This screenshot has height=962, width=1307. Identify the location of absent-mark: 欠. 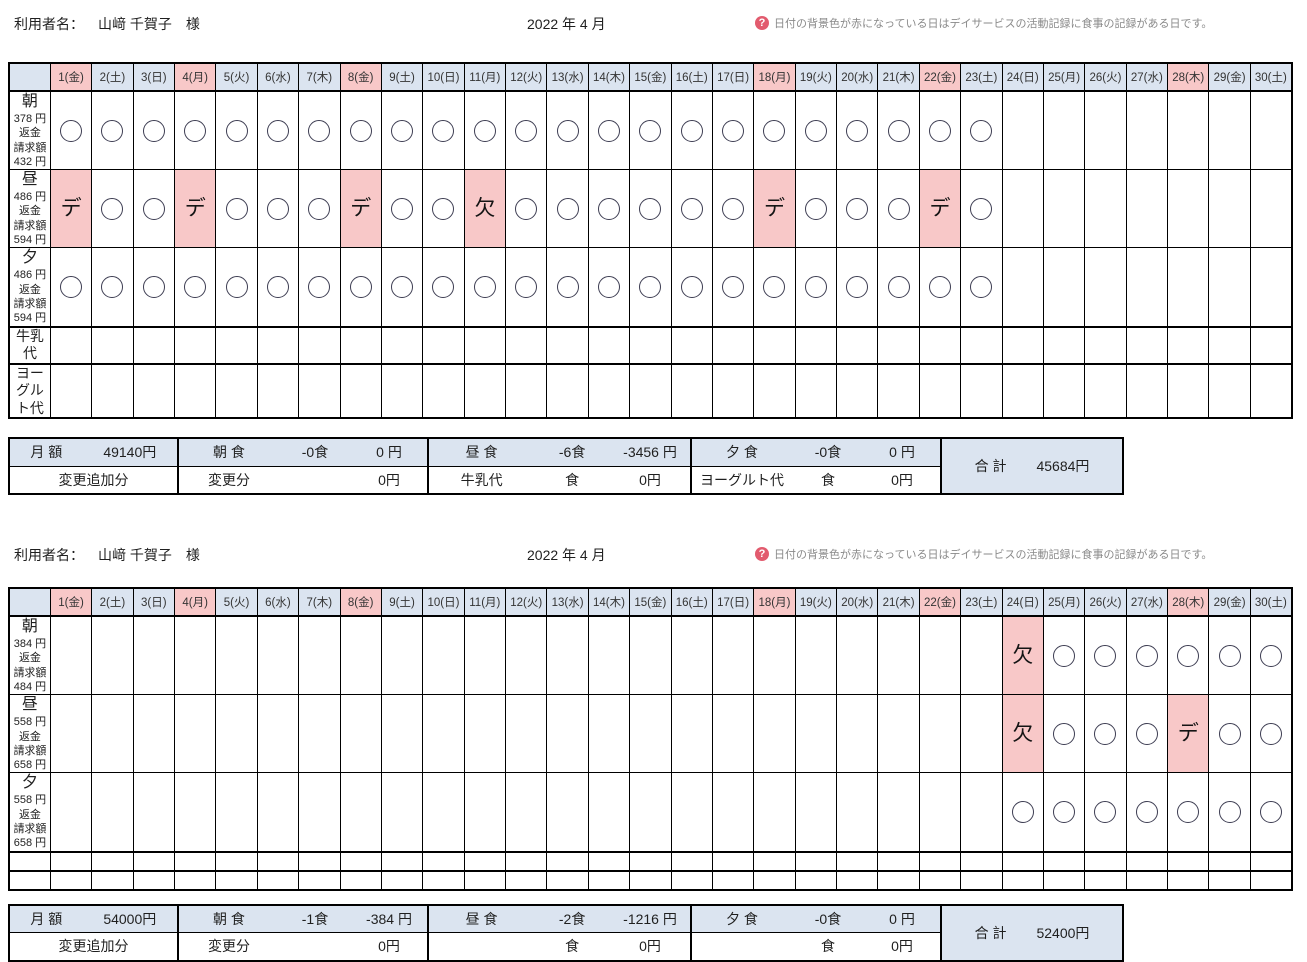
(485, 208).